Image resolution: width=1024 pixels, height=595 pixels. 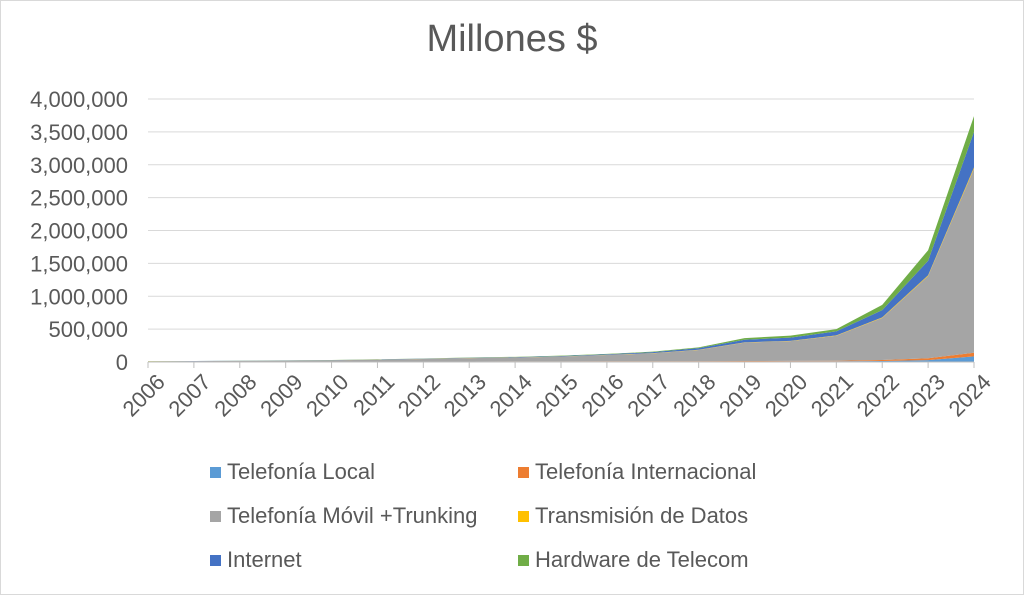 I want to click on legend-item: Hardware de Telecom, so click(x=678, y=560).